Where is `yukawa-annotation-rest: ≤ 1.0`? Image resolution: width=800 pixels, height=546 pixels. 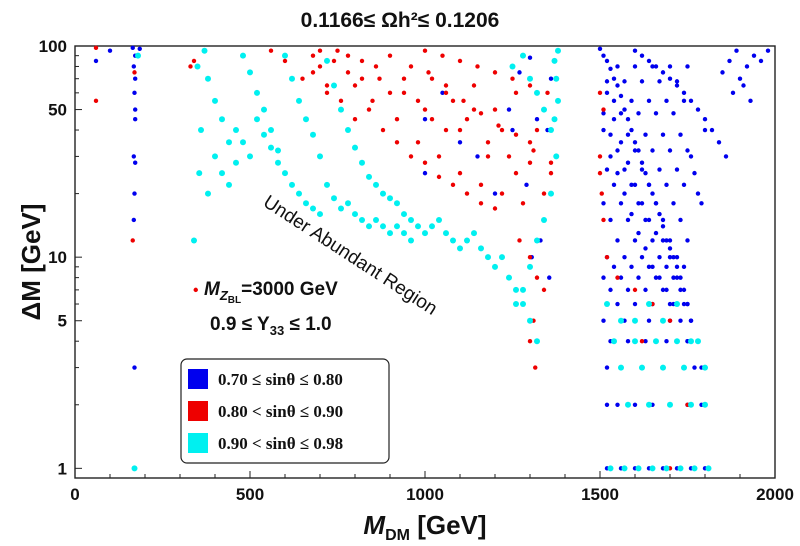
yukawa-annotation-rest: ≤ 1.0 is located at coordinates (307, 324).